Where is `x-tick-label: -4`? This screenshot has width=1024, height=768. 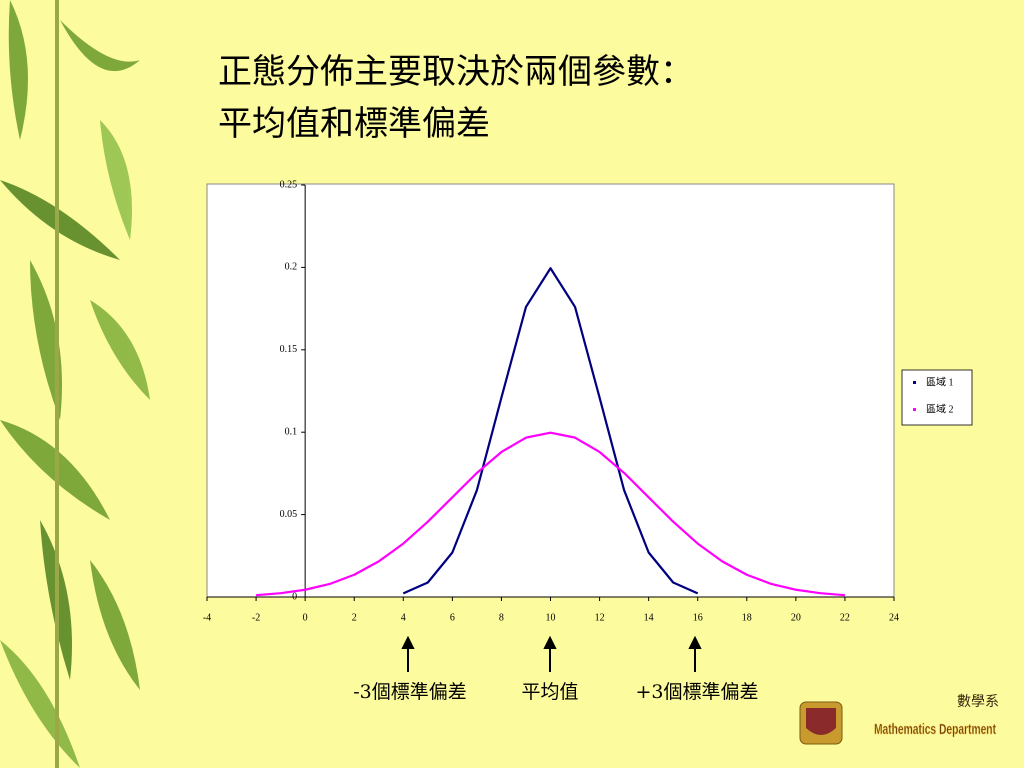
x-tick-label: -4 is located at coordinates (207, 617).